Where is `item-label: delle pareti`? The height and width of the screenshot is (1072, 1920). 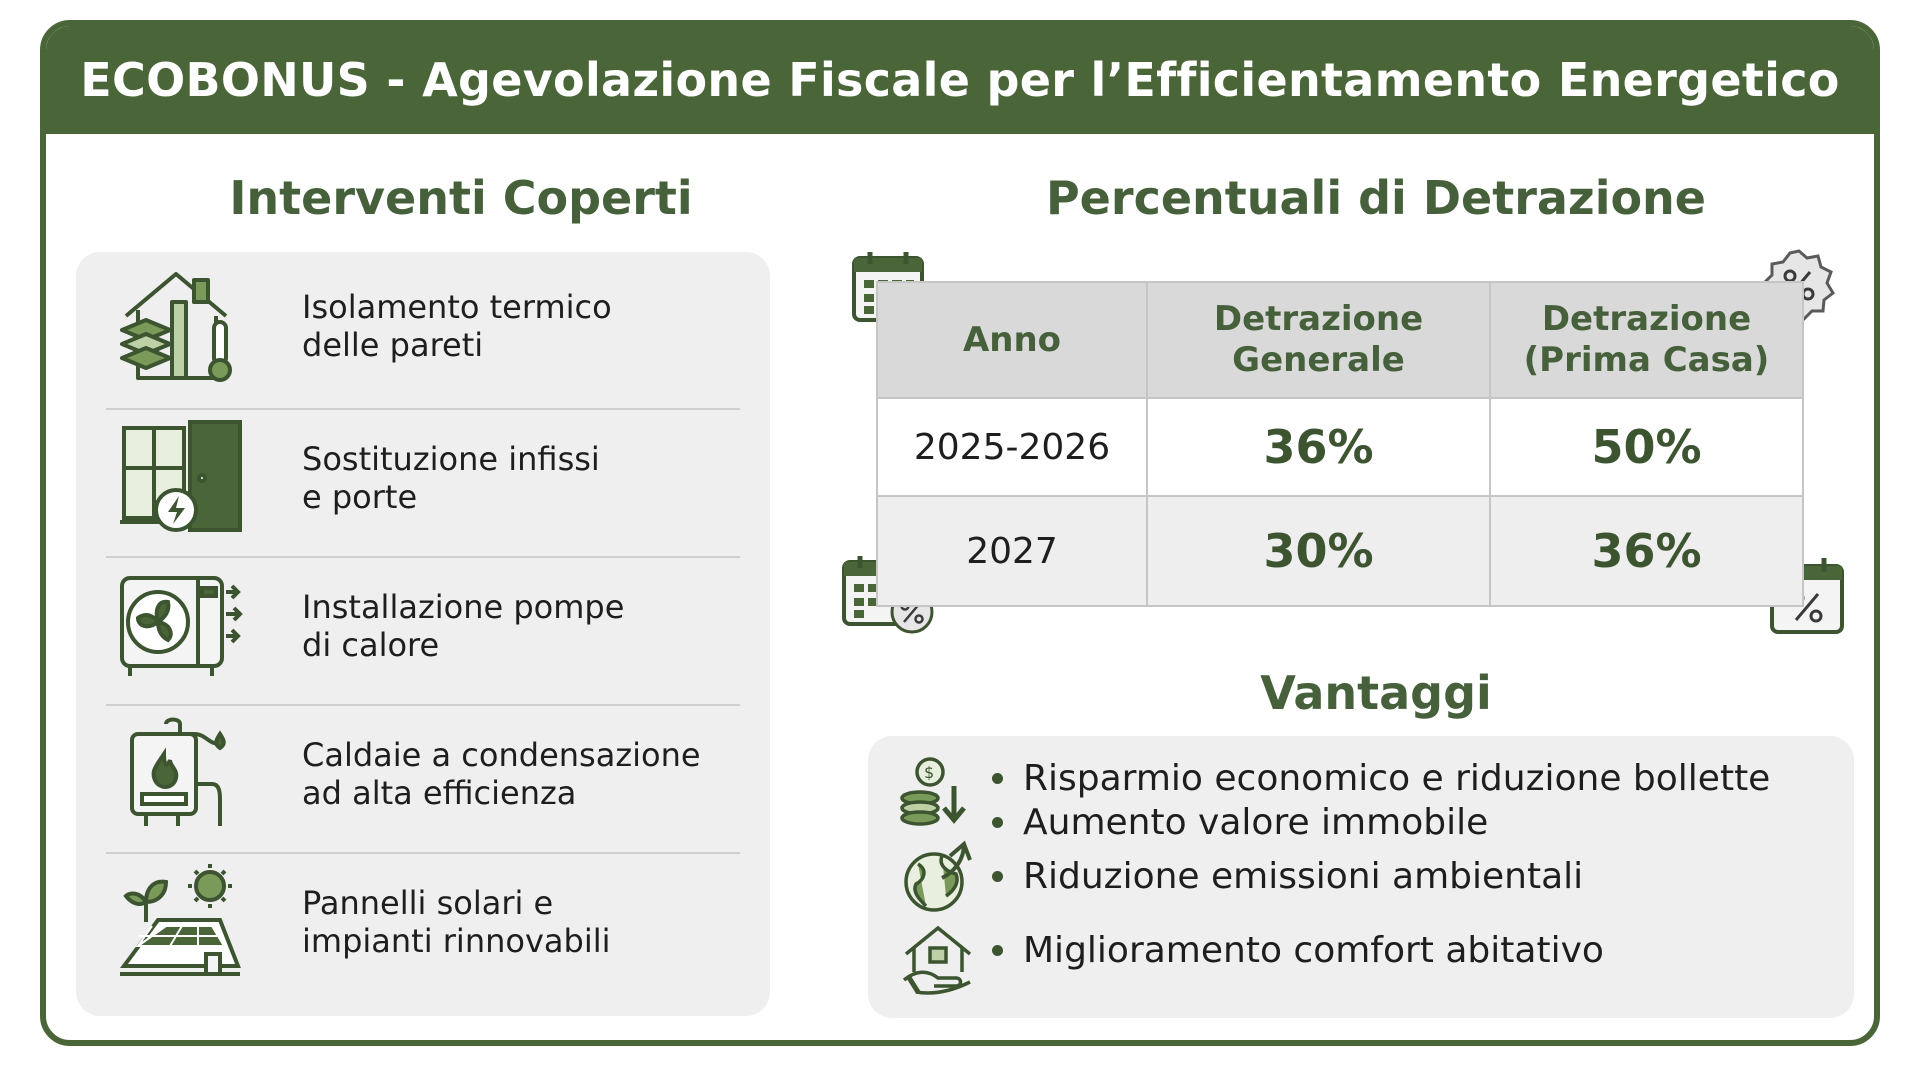
item-label: delle pareti is located at coordinates (393, 345).